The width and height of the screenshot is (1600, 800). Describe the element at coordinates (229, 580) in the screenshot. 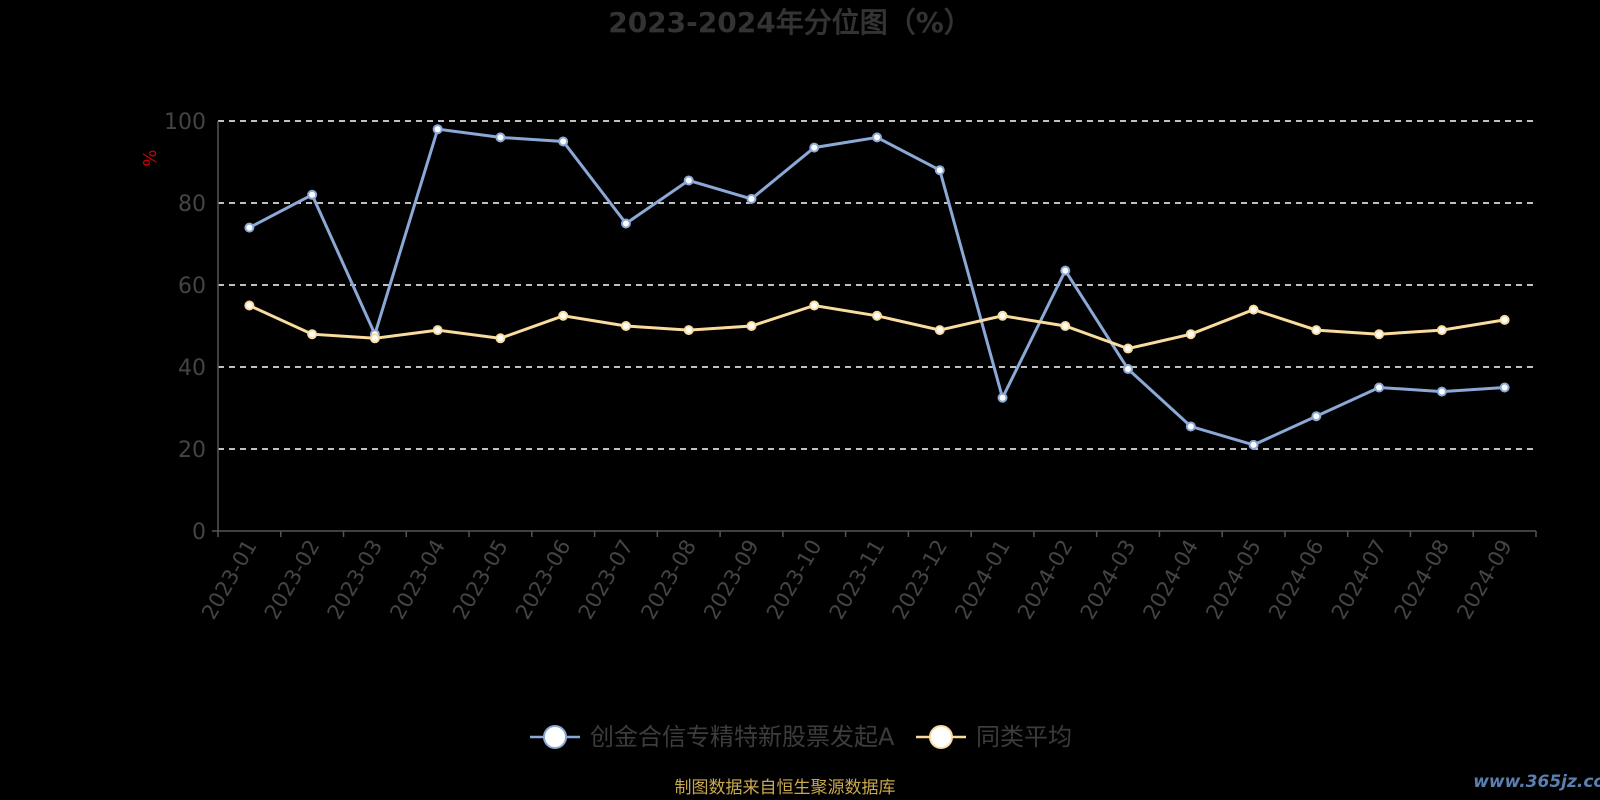

I see `x-tick-label: 2023-01` at that location.